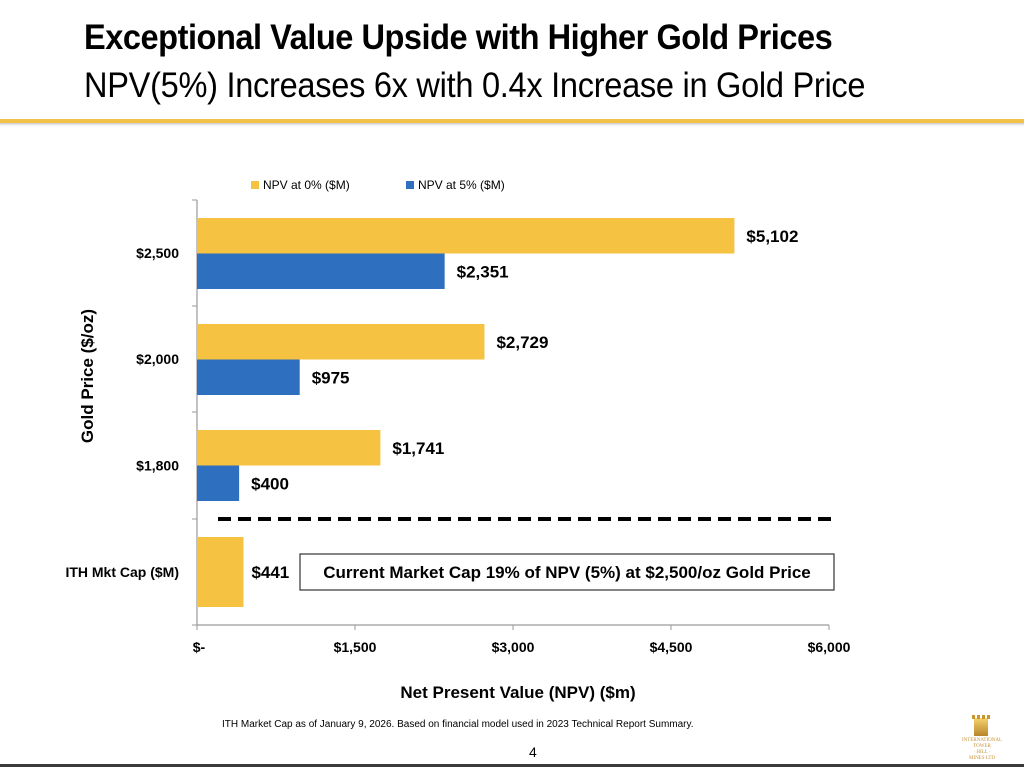  What do you see at coordinates (418, 448) in the screenshot?
I see `data-label: $1,741` at bounding box center [418, 448].